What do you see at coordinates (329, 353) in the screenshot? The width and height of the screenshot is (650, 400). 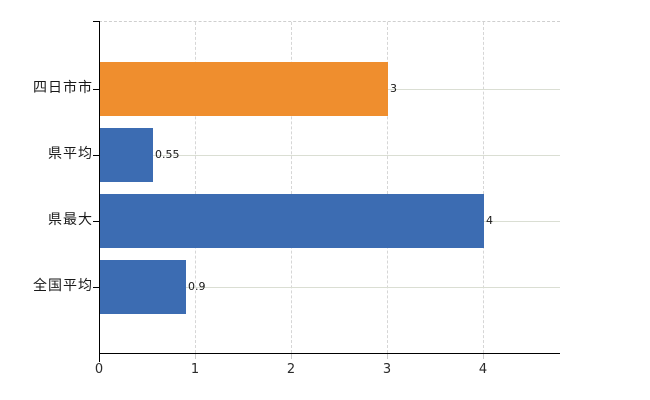 I see `x-axis-line` at bounding box center [329, 353].